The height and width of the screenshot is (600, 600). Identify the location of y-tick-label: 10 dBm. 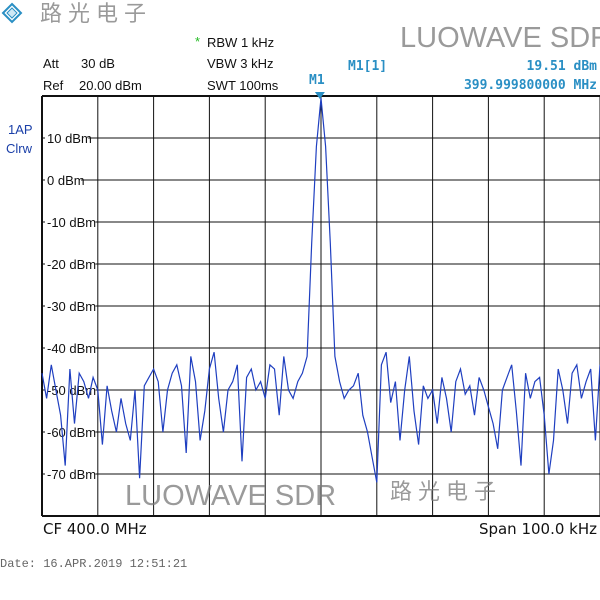
(69, 138).